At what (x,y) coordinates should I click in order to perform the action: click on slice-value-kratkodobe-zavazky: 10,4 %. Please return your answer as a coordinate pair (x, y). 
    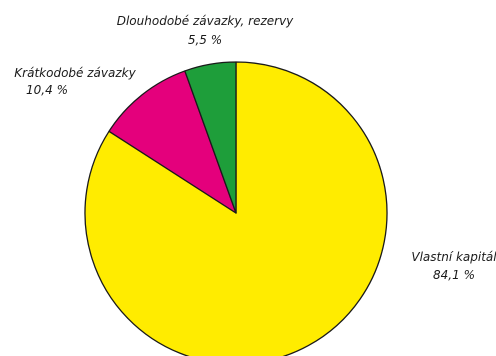
    Looking at the image, I should click on (47, 90).